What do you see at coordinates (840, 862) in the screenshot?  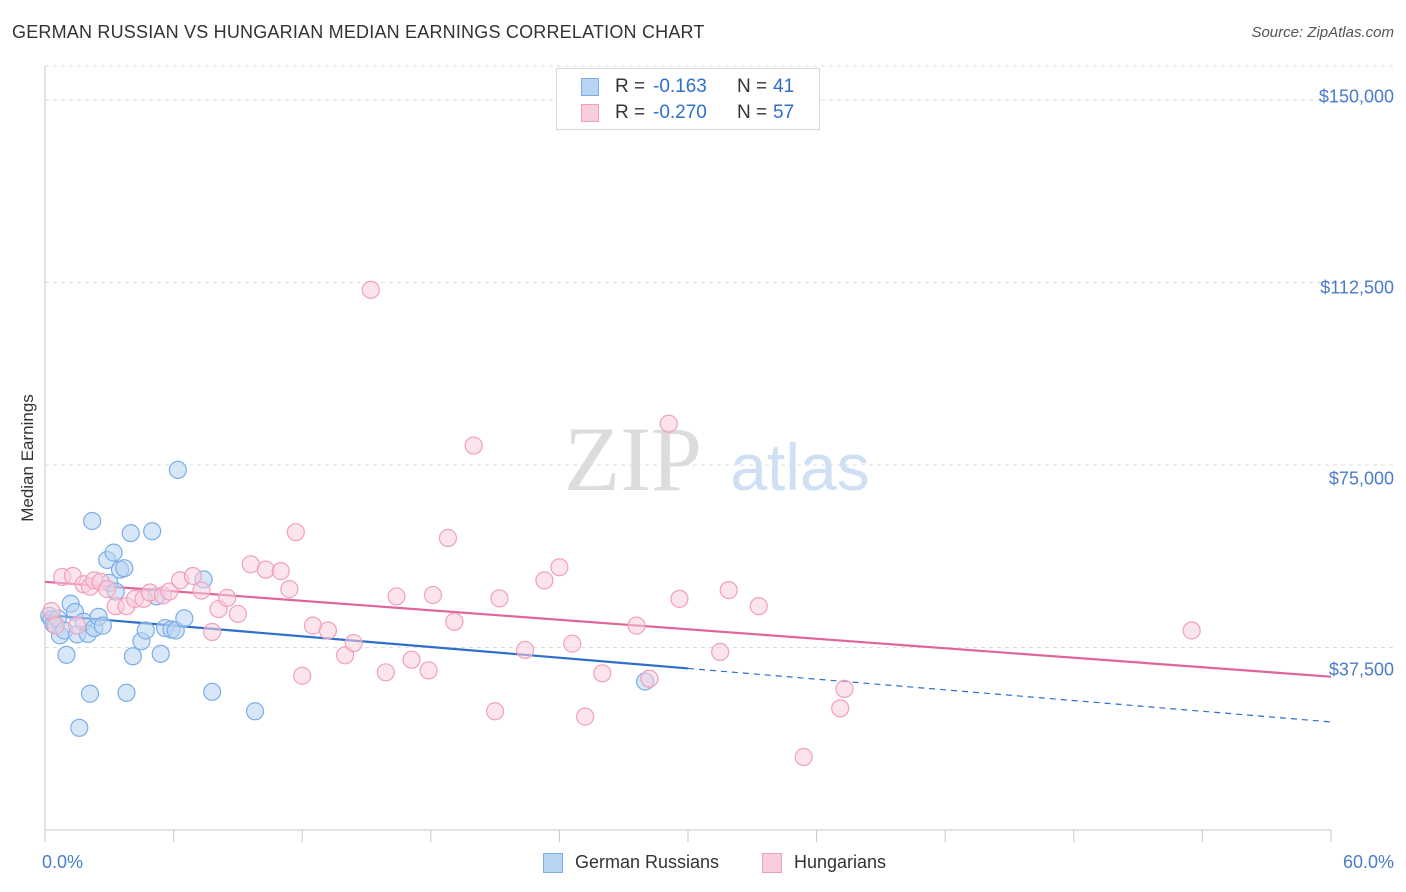 I see `legend-label: Hungarians` at bounding box center [840, 862].